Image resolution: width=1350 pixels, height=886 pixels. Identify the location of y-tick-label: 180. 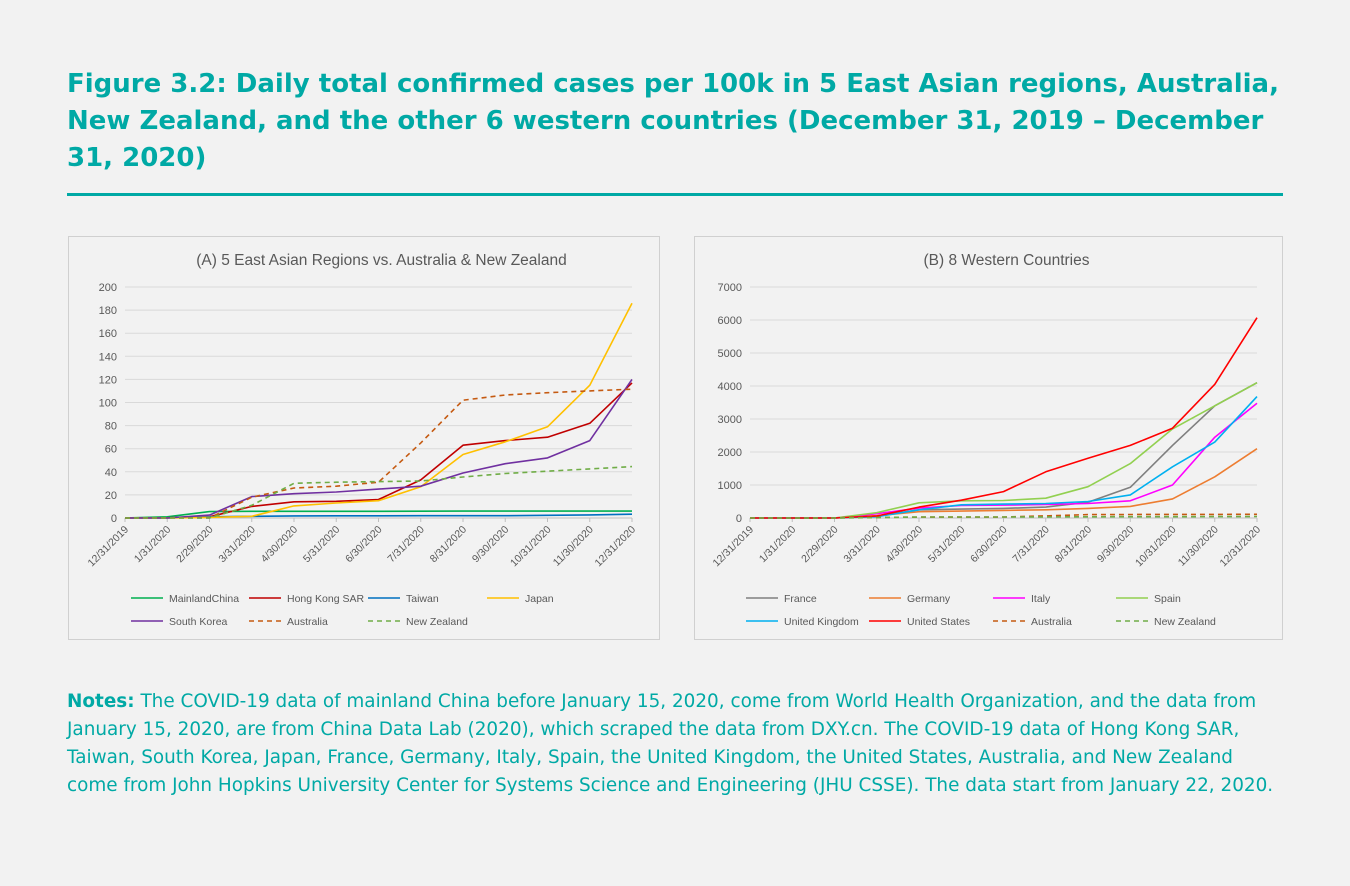
(108, 311).